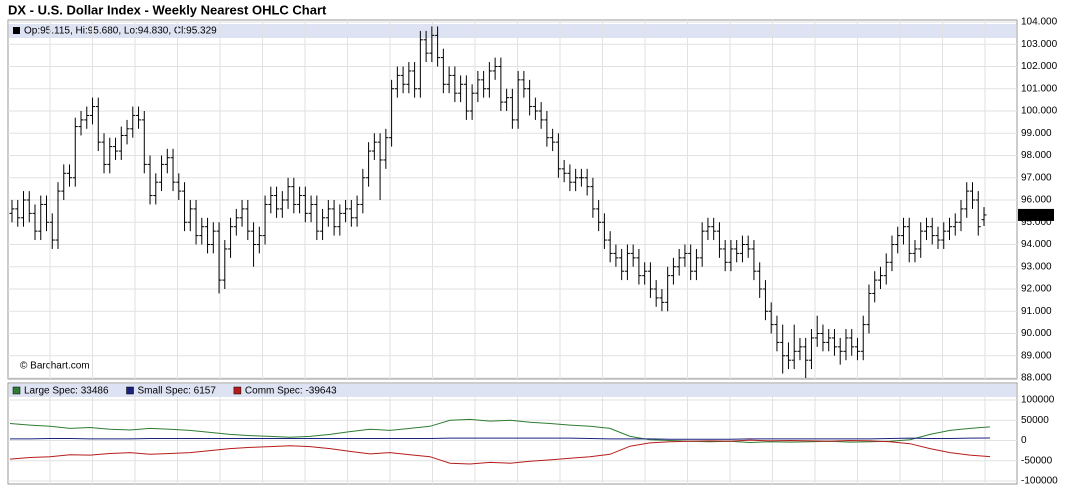  What do you see at coordinates (1036, 155) in the screenshot?
I see `y-tick-label: 98.000` at bounding box center [1036, 155].